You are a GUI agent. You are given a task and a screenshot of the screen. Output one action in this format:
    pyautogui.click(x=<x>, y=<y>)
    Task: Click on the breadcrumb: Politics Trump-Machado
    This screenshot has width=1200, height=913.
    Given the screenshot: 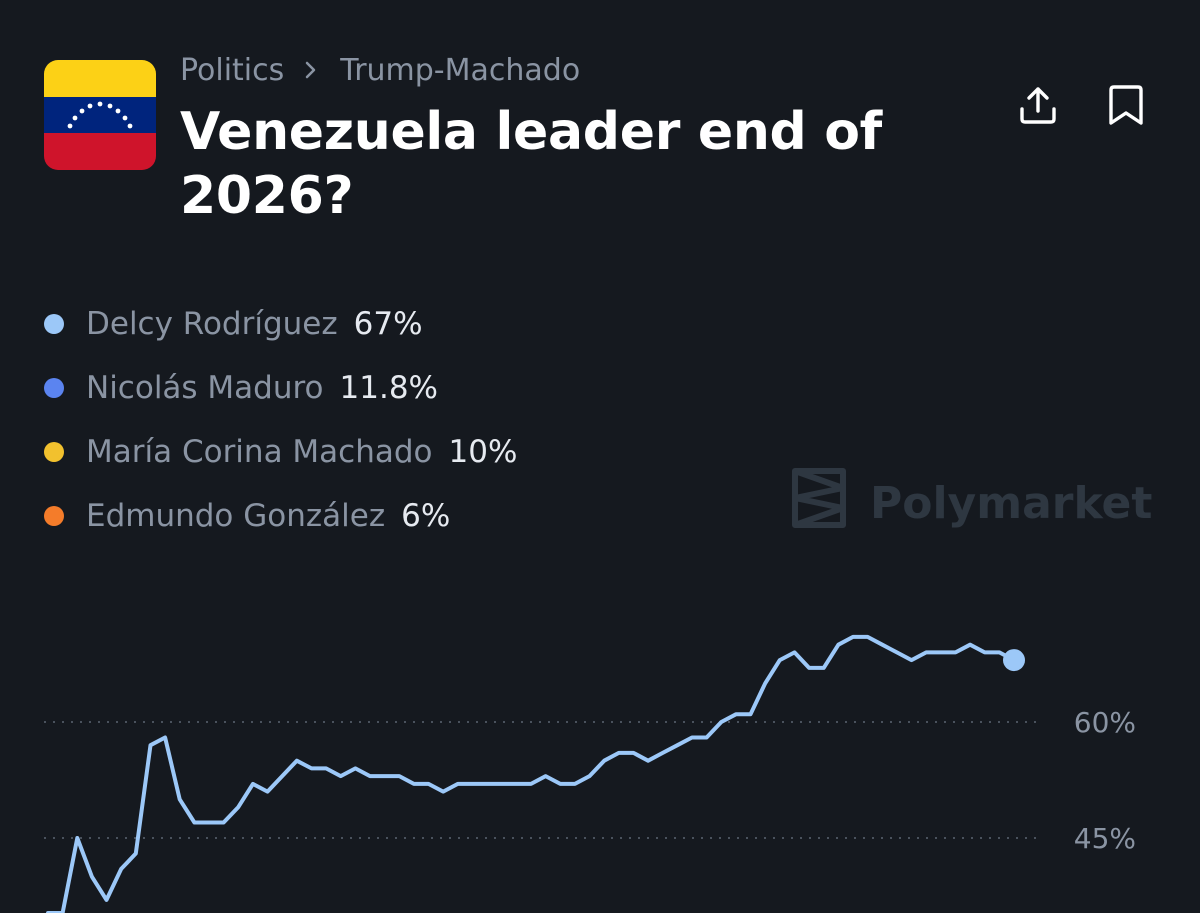 What is the action you would take?
    pyautogui.click(x=380, y=70)
    